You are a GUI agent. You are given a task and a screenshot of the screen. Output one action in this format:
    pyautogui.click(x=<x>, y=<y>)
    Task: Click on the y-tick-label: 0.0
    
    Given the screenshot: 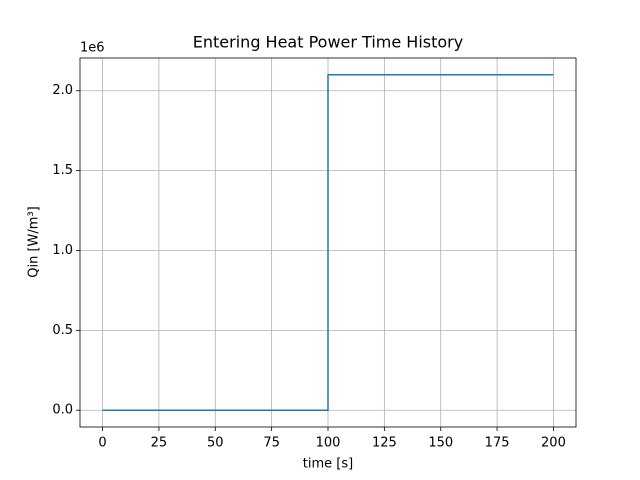 What is the action you would take?
    pyautogui.click(x=62, y=410)
    